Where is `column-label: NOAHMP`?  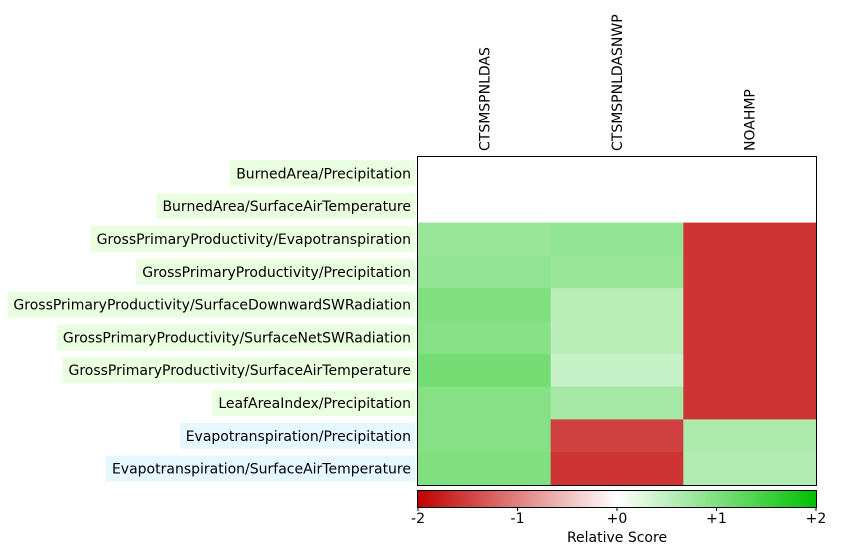 column-label: NOAHMP is located at coordinates (751, 120).